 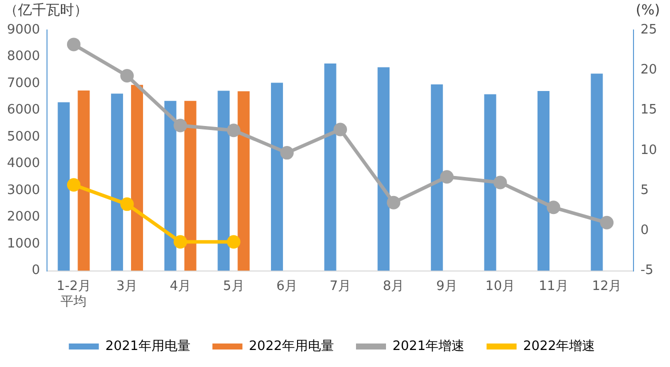 What do you see at coordinates (559, 346) in the screenshot?
I see `legend-label: 2022年增速` at bounding box center [559, 346].